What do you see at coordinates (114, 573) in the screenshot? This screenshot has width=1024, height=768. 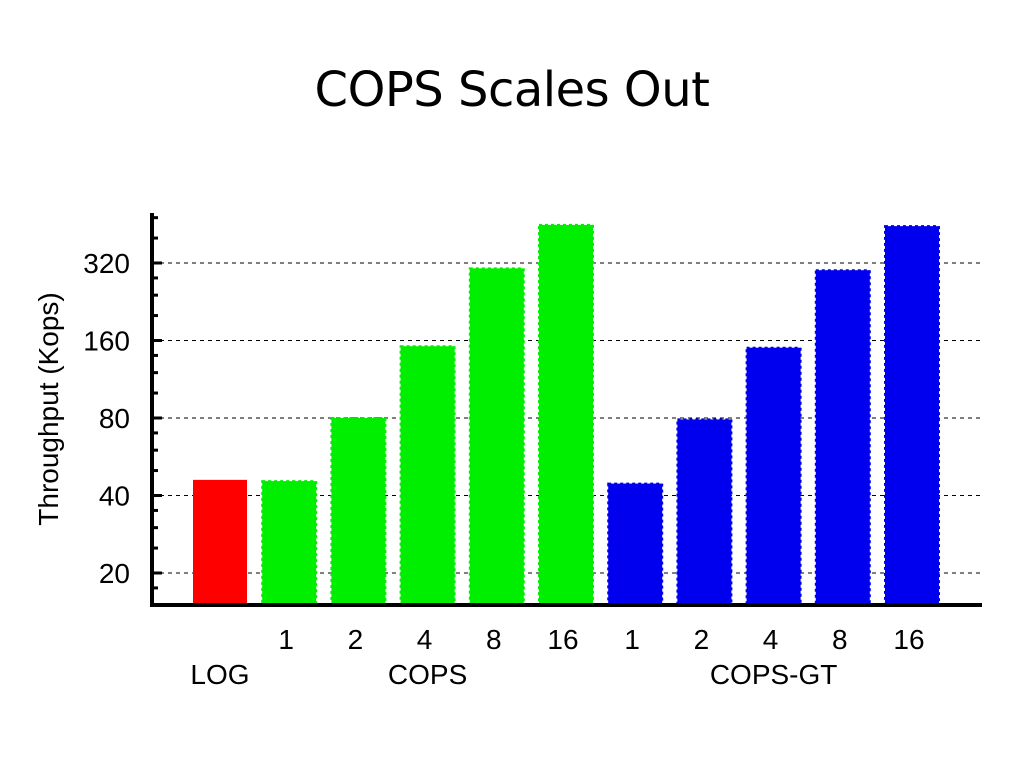 I see `y-tick-label-20: 20` at bounding box center [114, 573].